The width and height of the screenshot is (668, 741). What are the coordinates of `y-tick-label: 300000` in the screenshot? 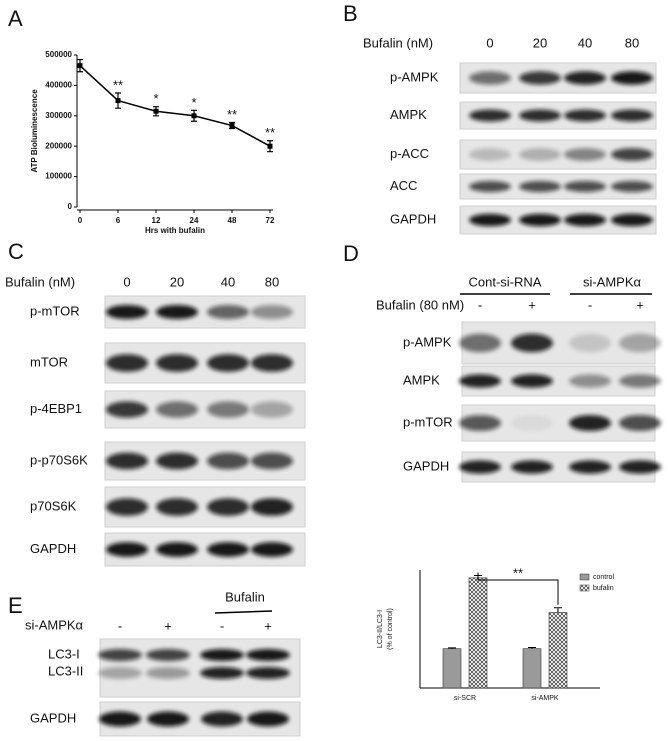 It's located at (58, 115).